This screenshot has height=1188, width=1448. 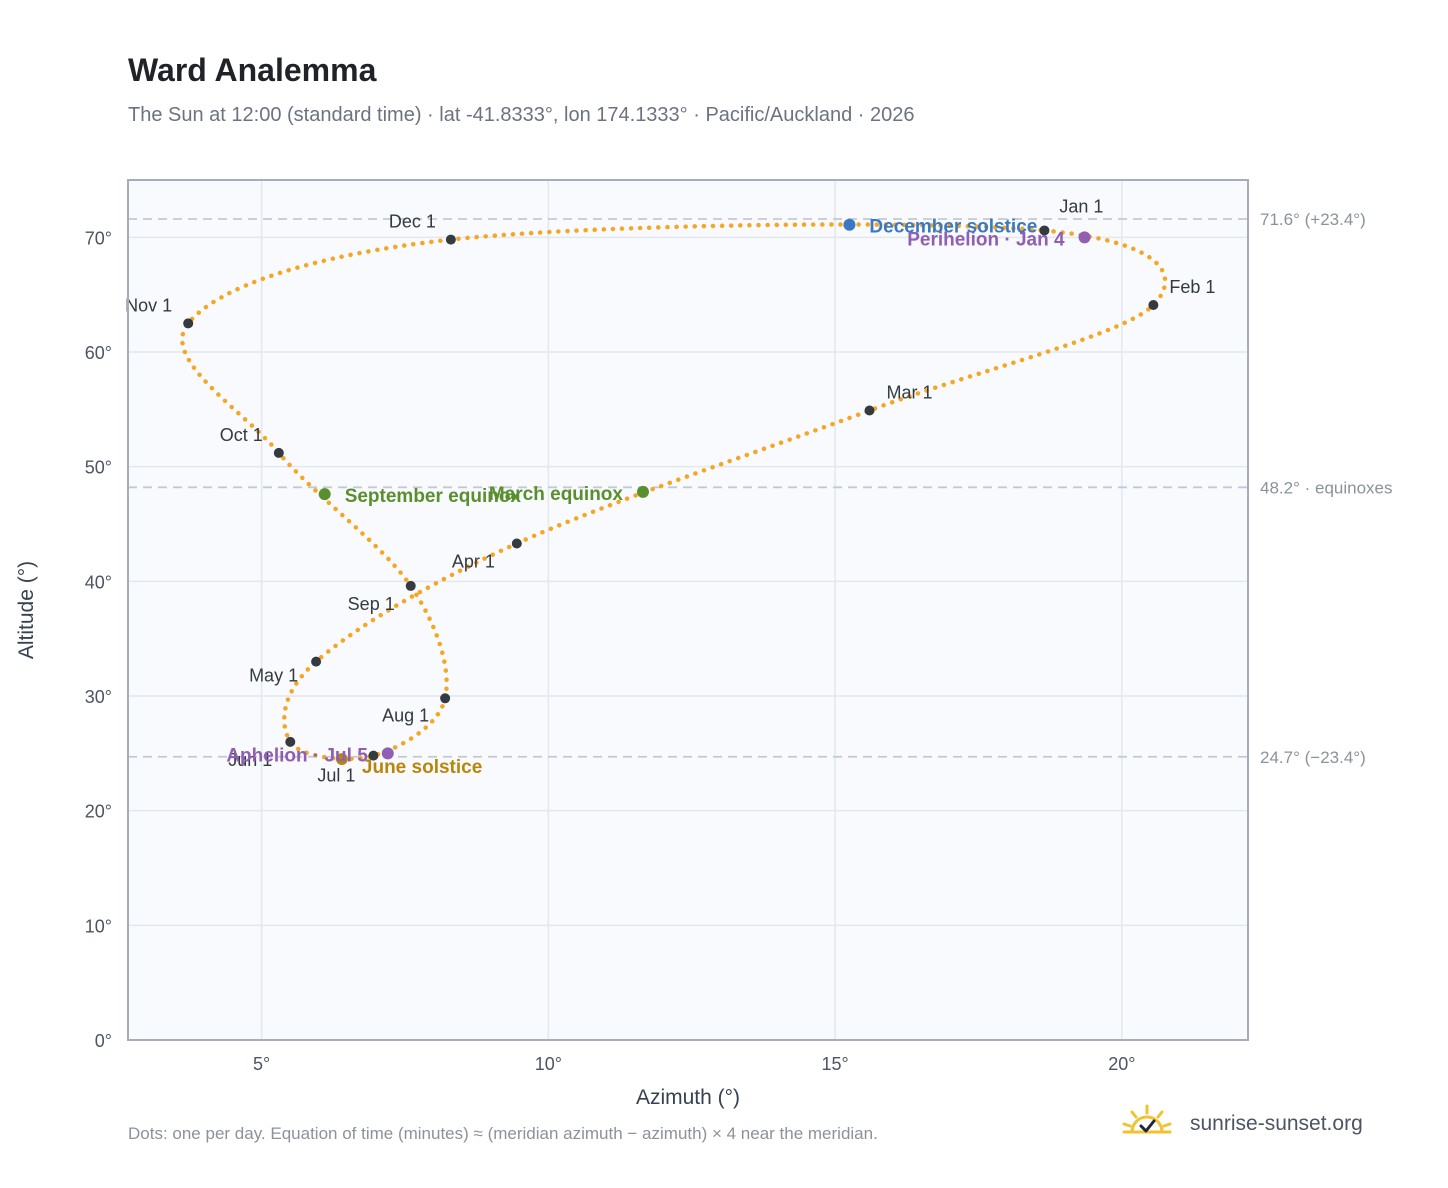 I want to click on y-tick-label: 20°, so click(x=98, y=812).